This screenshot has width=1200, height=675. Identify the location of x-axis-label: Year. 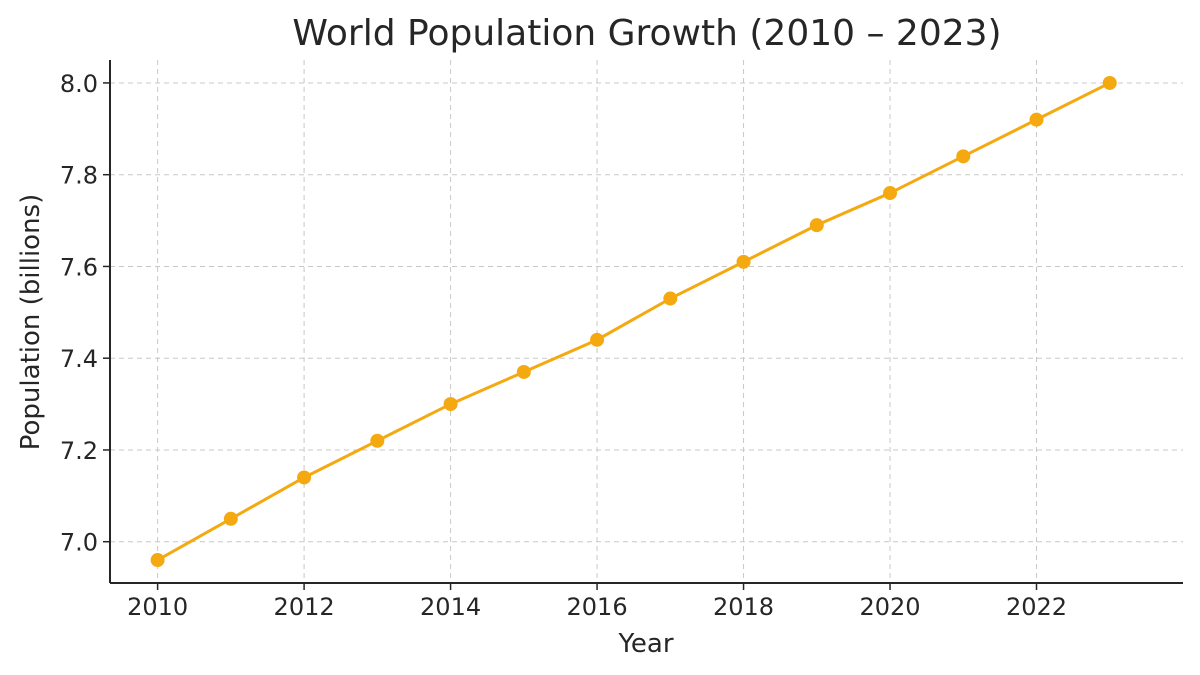
(645, 644).